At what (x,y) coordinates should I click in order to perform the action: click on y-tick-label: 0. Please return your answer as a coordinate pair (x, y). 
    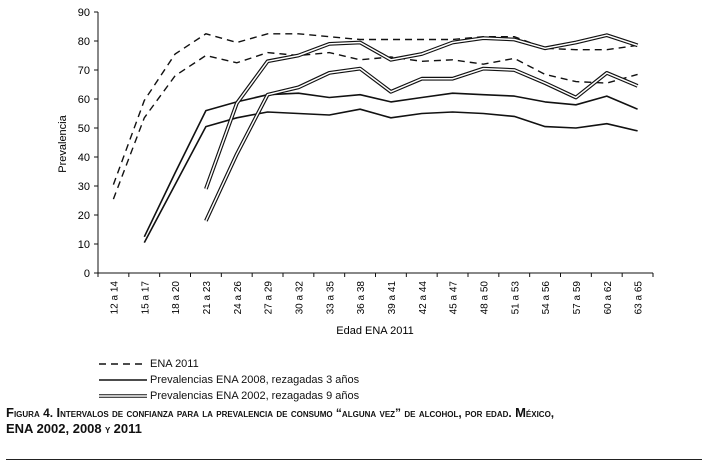
    Looking at the image, I should click on (87, 274).